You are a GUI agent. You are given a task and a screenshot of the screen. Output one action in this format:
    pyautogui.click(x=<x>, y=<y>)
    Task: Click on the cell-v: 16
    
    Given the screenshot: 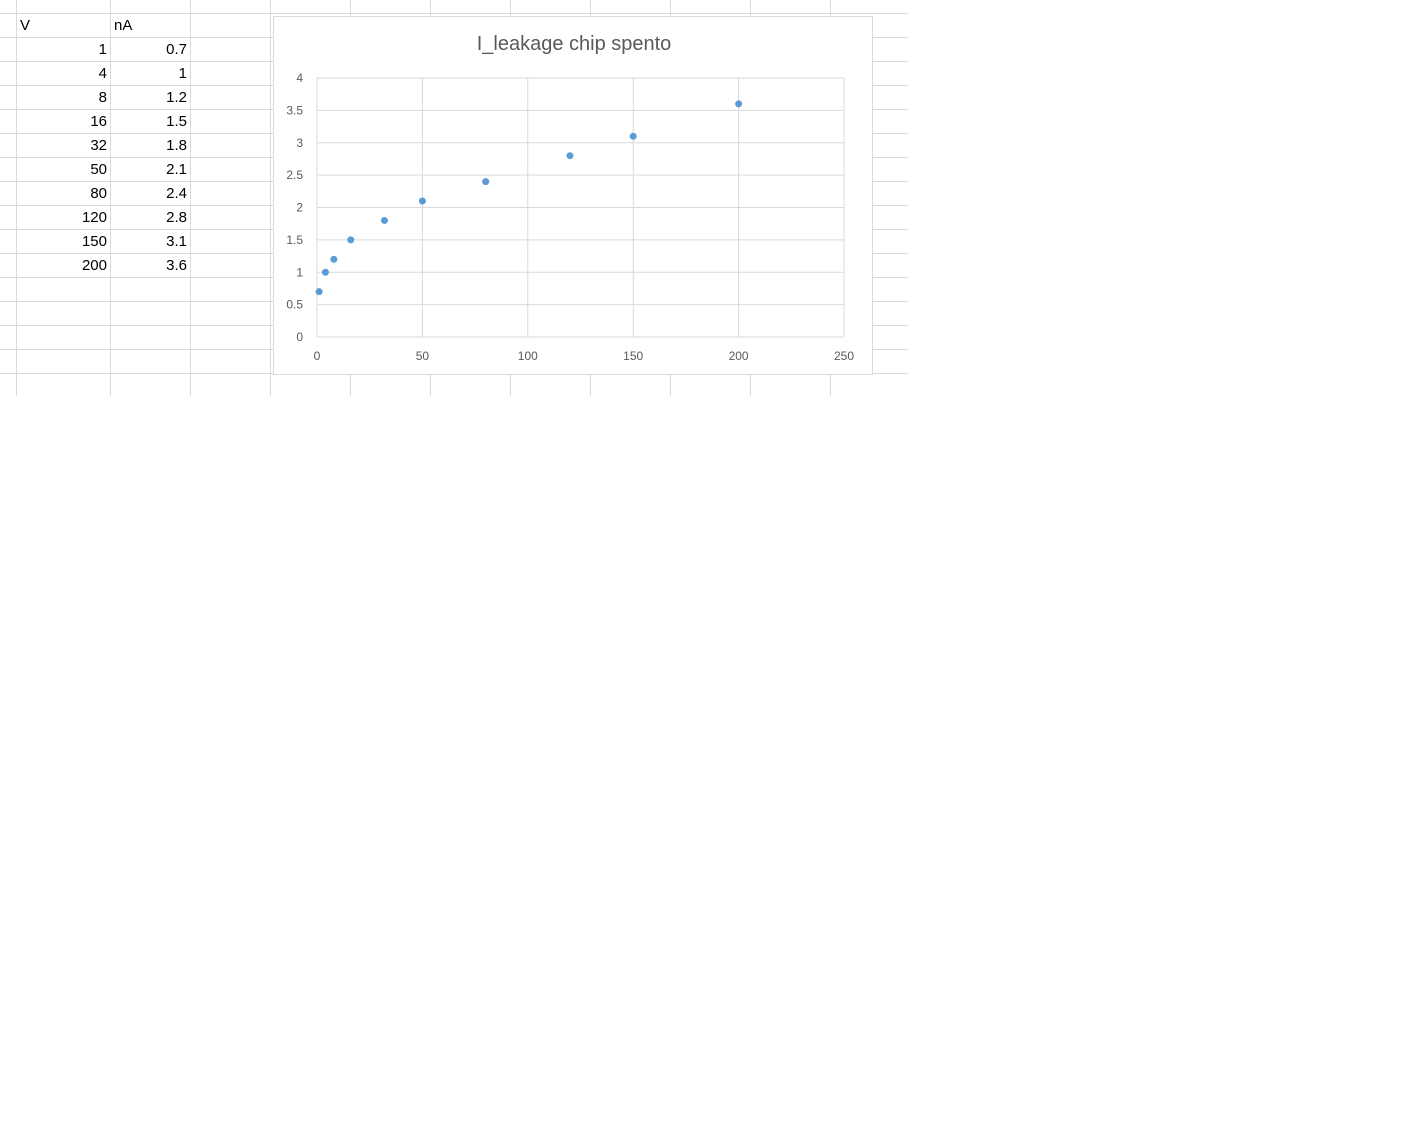 What is the action you would take?
    pyautogui.click(x=98, y=121)
    